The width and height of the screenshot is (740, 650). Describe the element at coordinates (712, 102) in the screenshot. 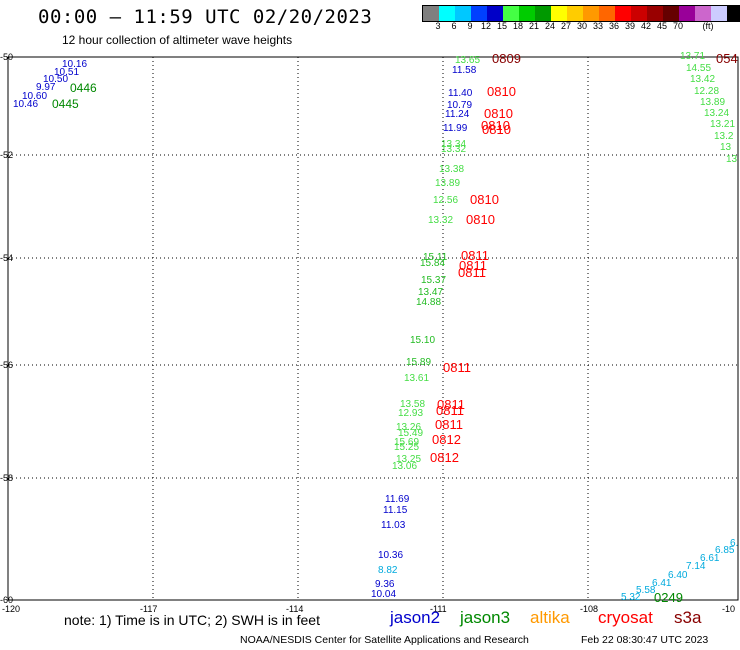

I see `right-edge-value-4: 13.89` at that location.